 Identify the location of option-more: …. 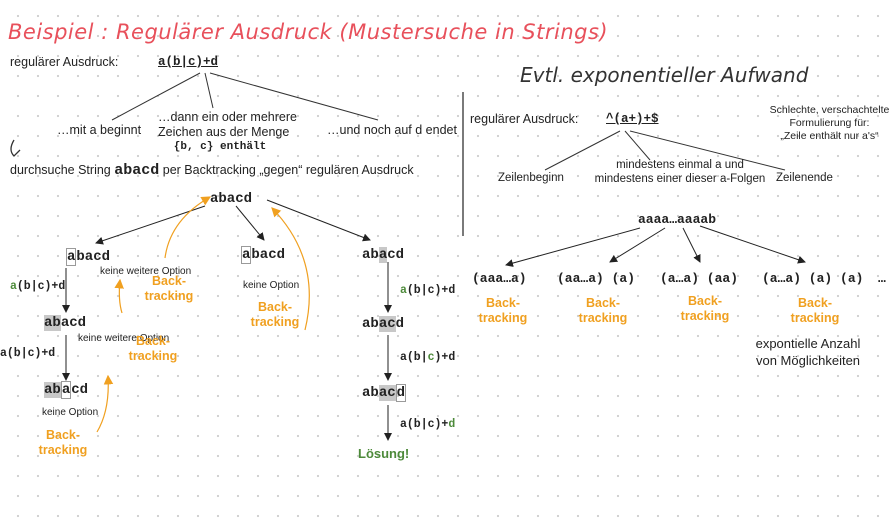
(882, 278).